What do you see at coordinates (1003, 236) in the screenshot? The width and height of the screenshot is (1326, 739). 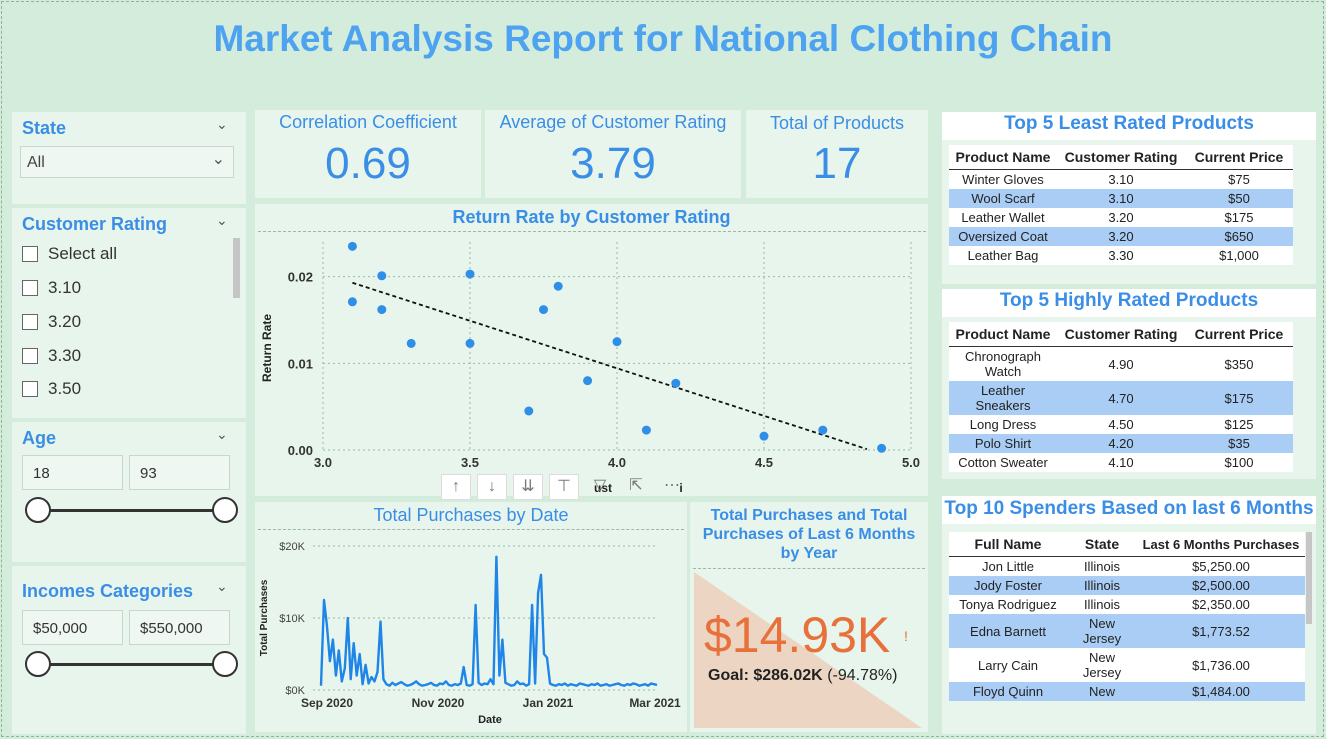 I see `table-cell: Oversized Coat` at bounding box center [1003, 236].